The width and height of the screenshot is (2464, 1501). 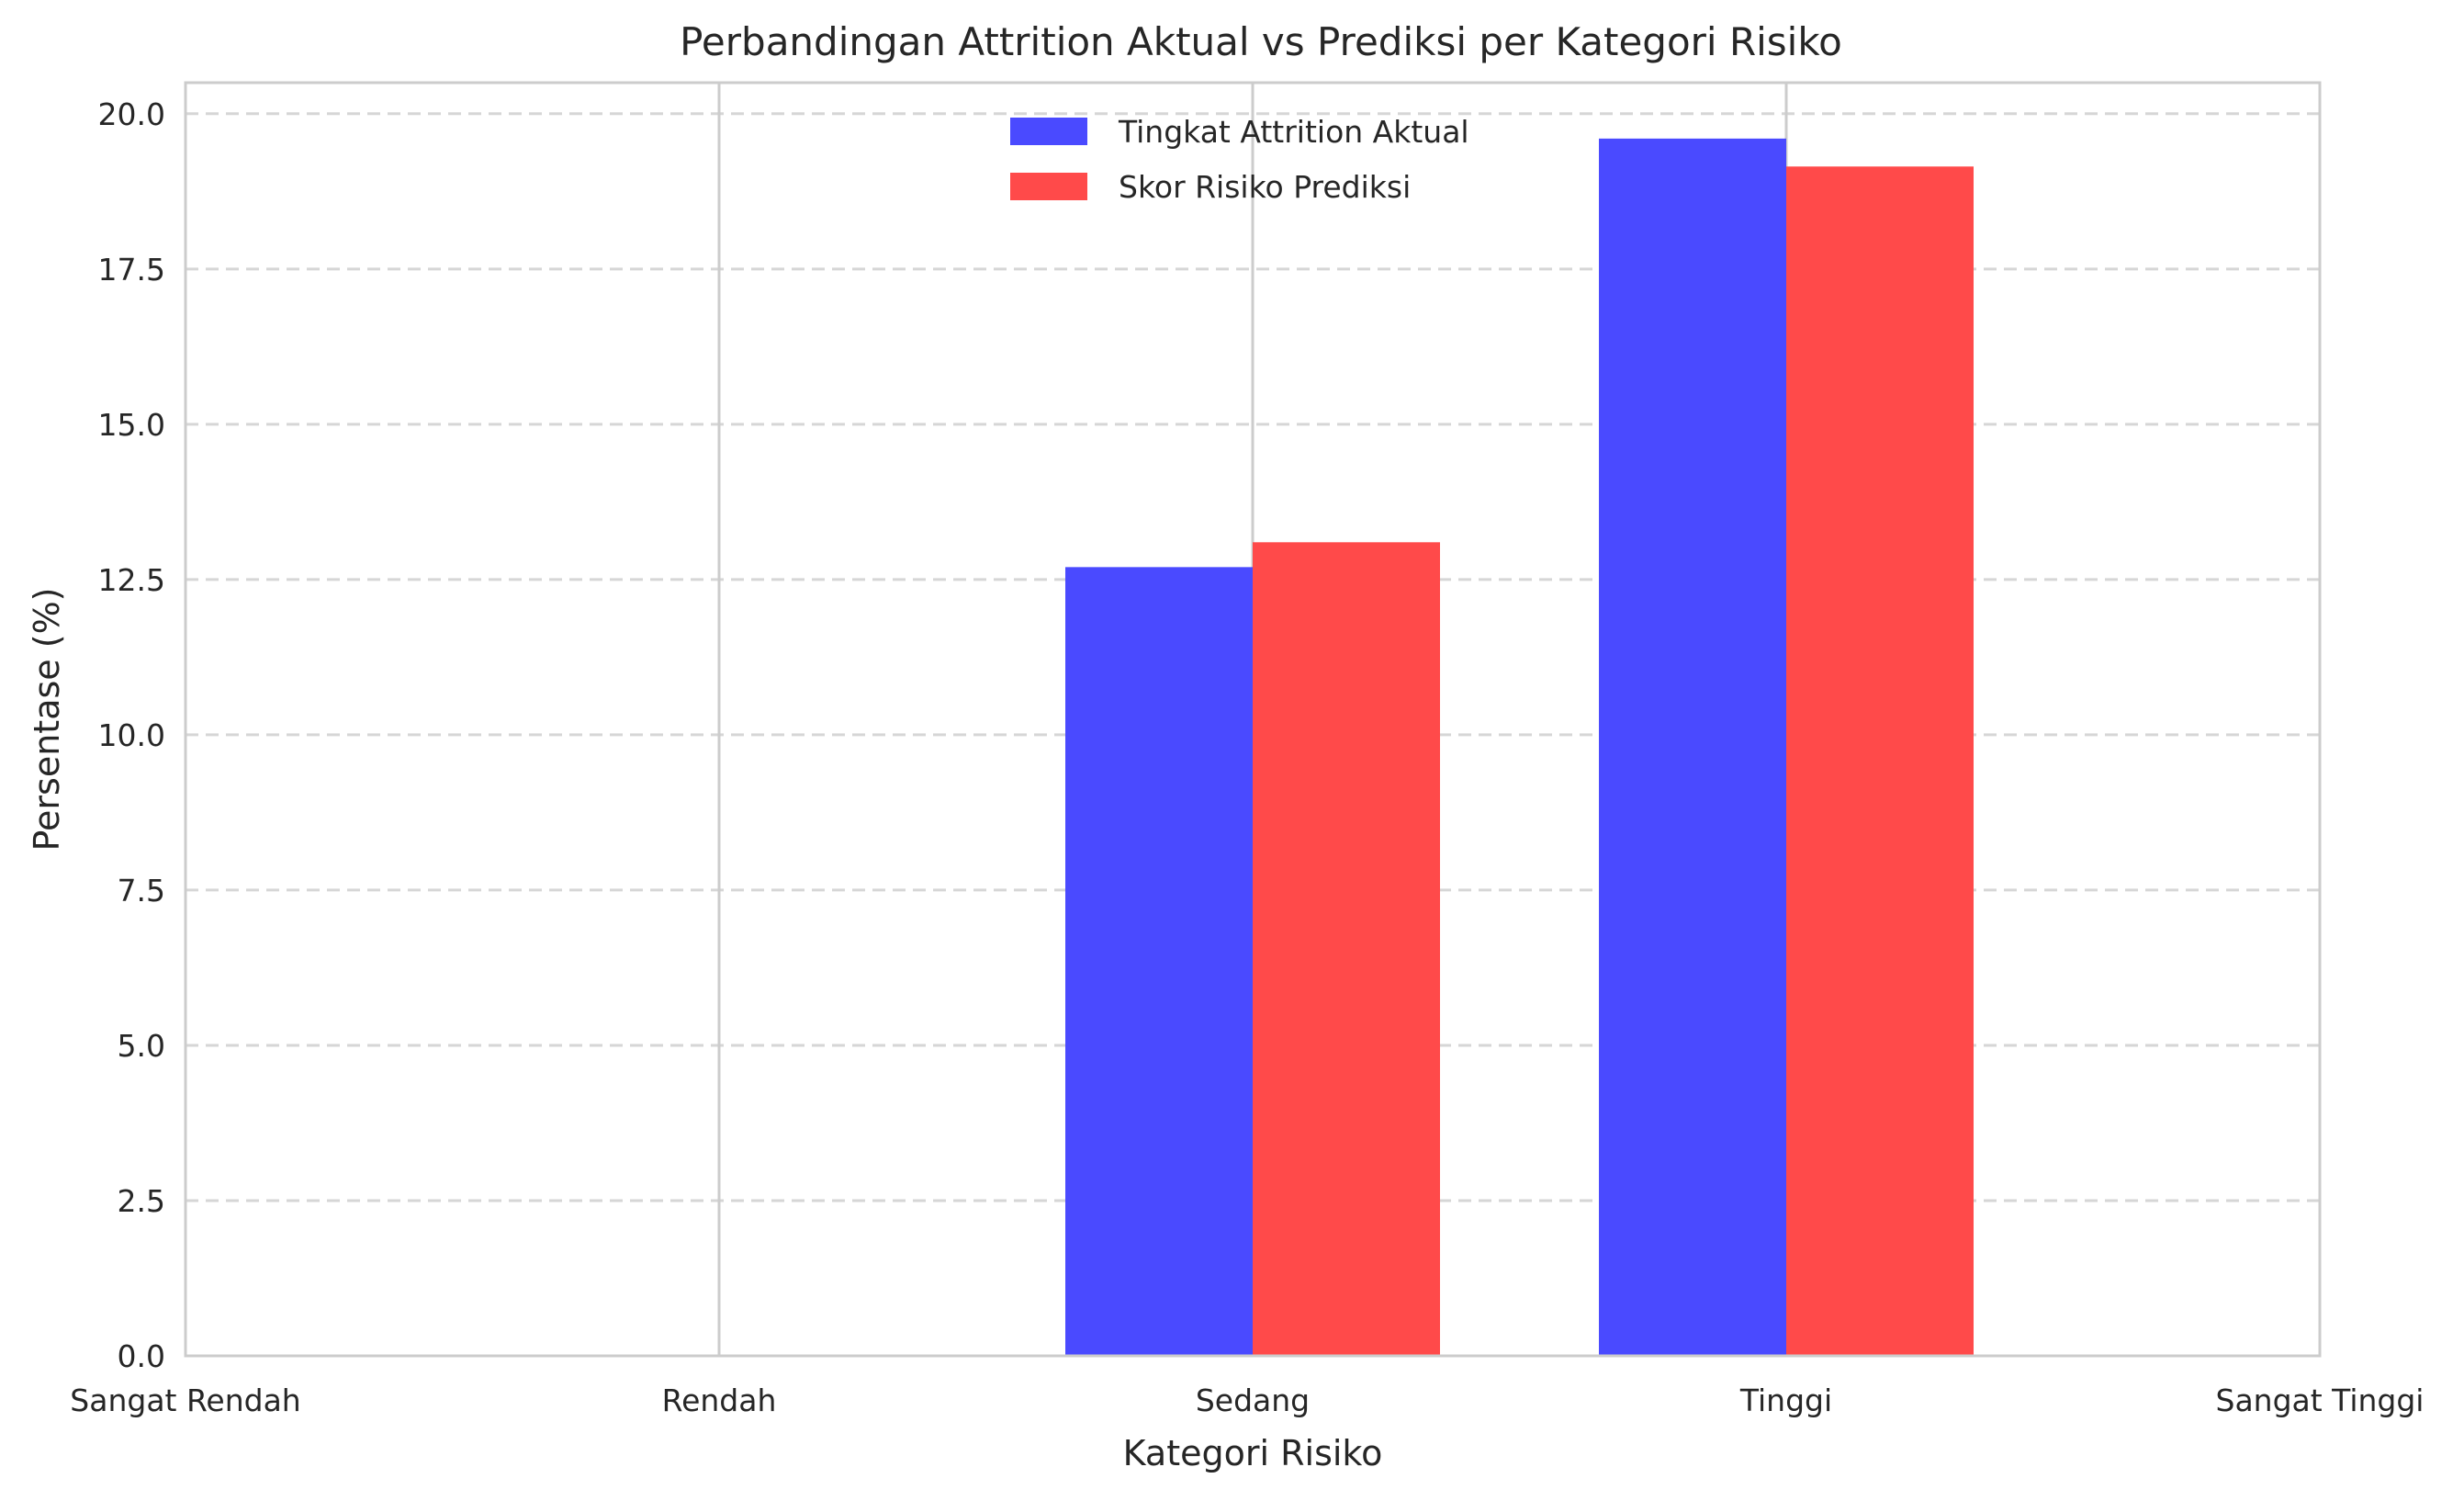 What do you see at coordinates (719, 1400) in the screenshot?
I see `x-tick-label: Rendah` at bounding box center [719, 1400].